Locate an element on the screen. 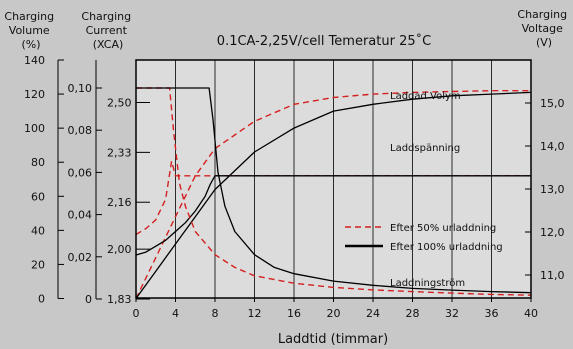  x-tick-label: 4 is located at coordinates (175, 313).